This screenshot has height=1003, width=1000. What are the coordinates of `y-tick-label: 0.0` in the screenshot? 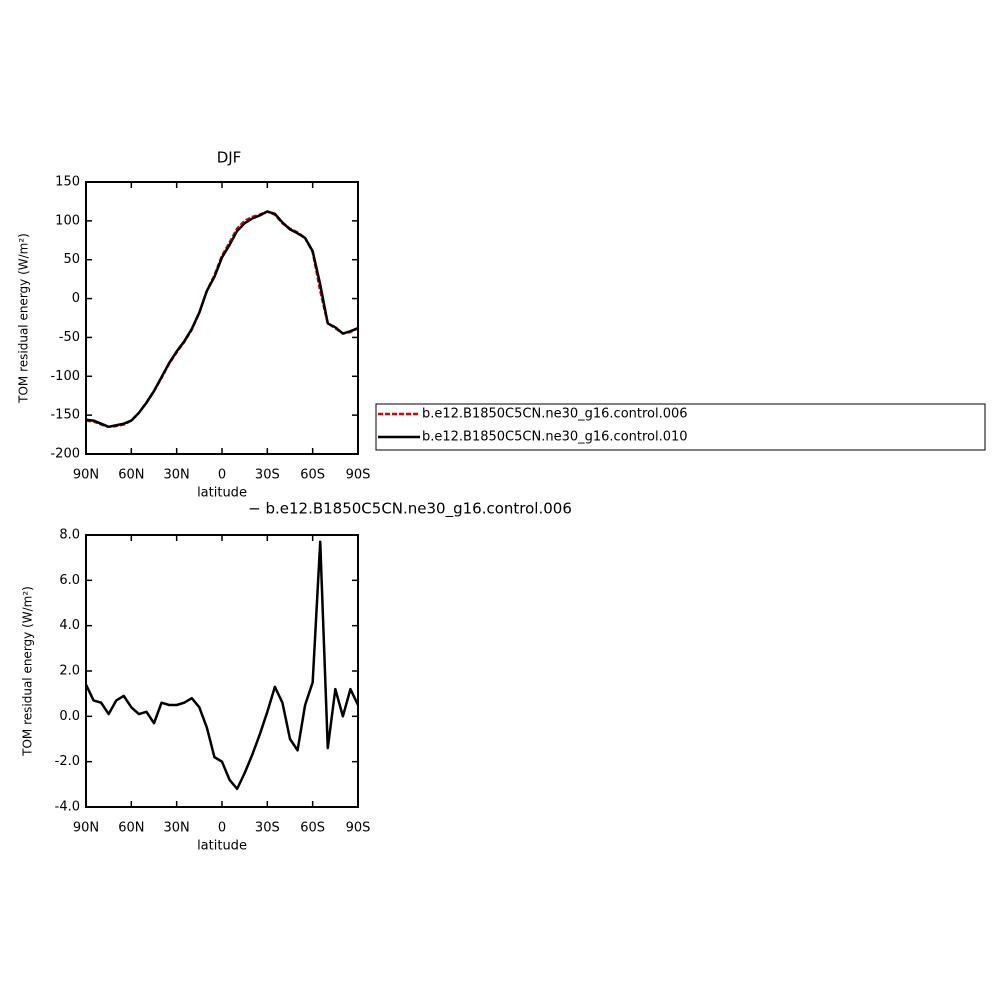 It's located at (69, 716).